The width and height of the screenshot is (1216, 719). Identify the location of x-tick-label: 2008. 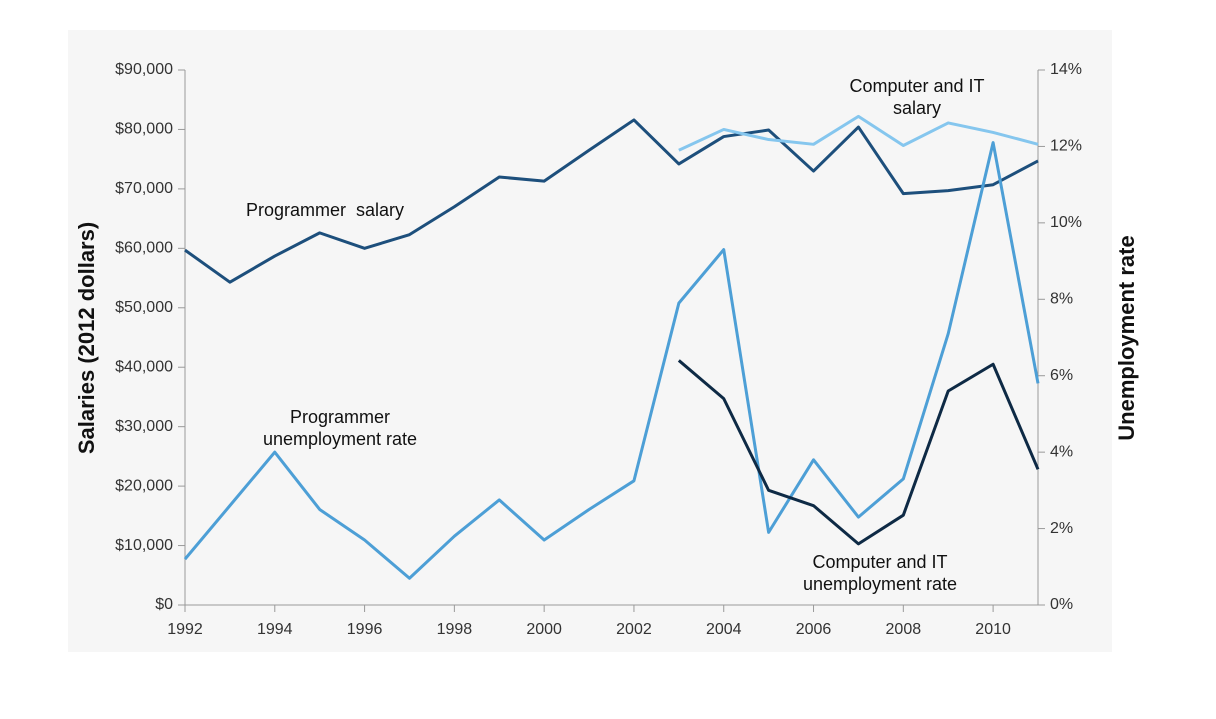
(904, 629).